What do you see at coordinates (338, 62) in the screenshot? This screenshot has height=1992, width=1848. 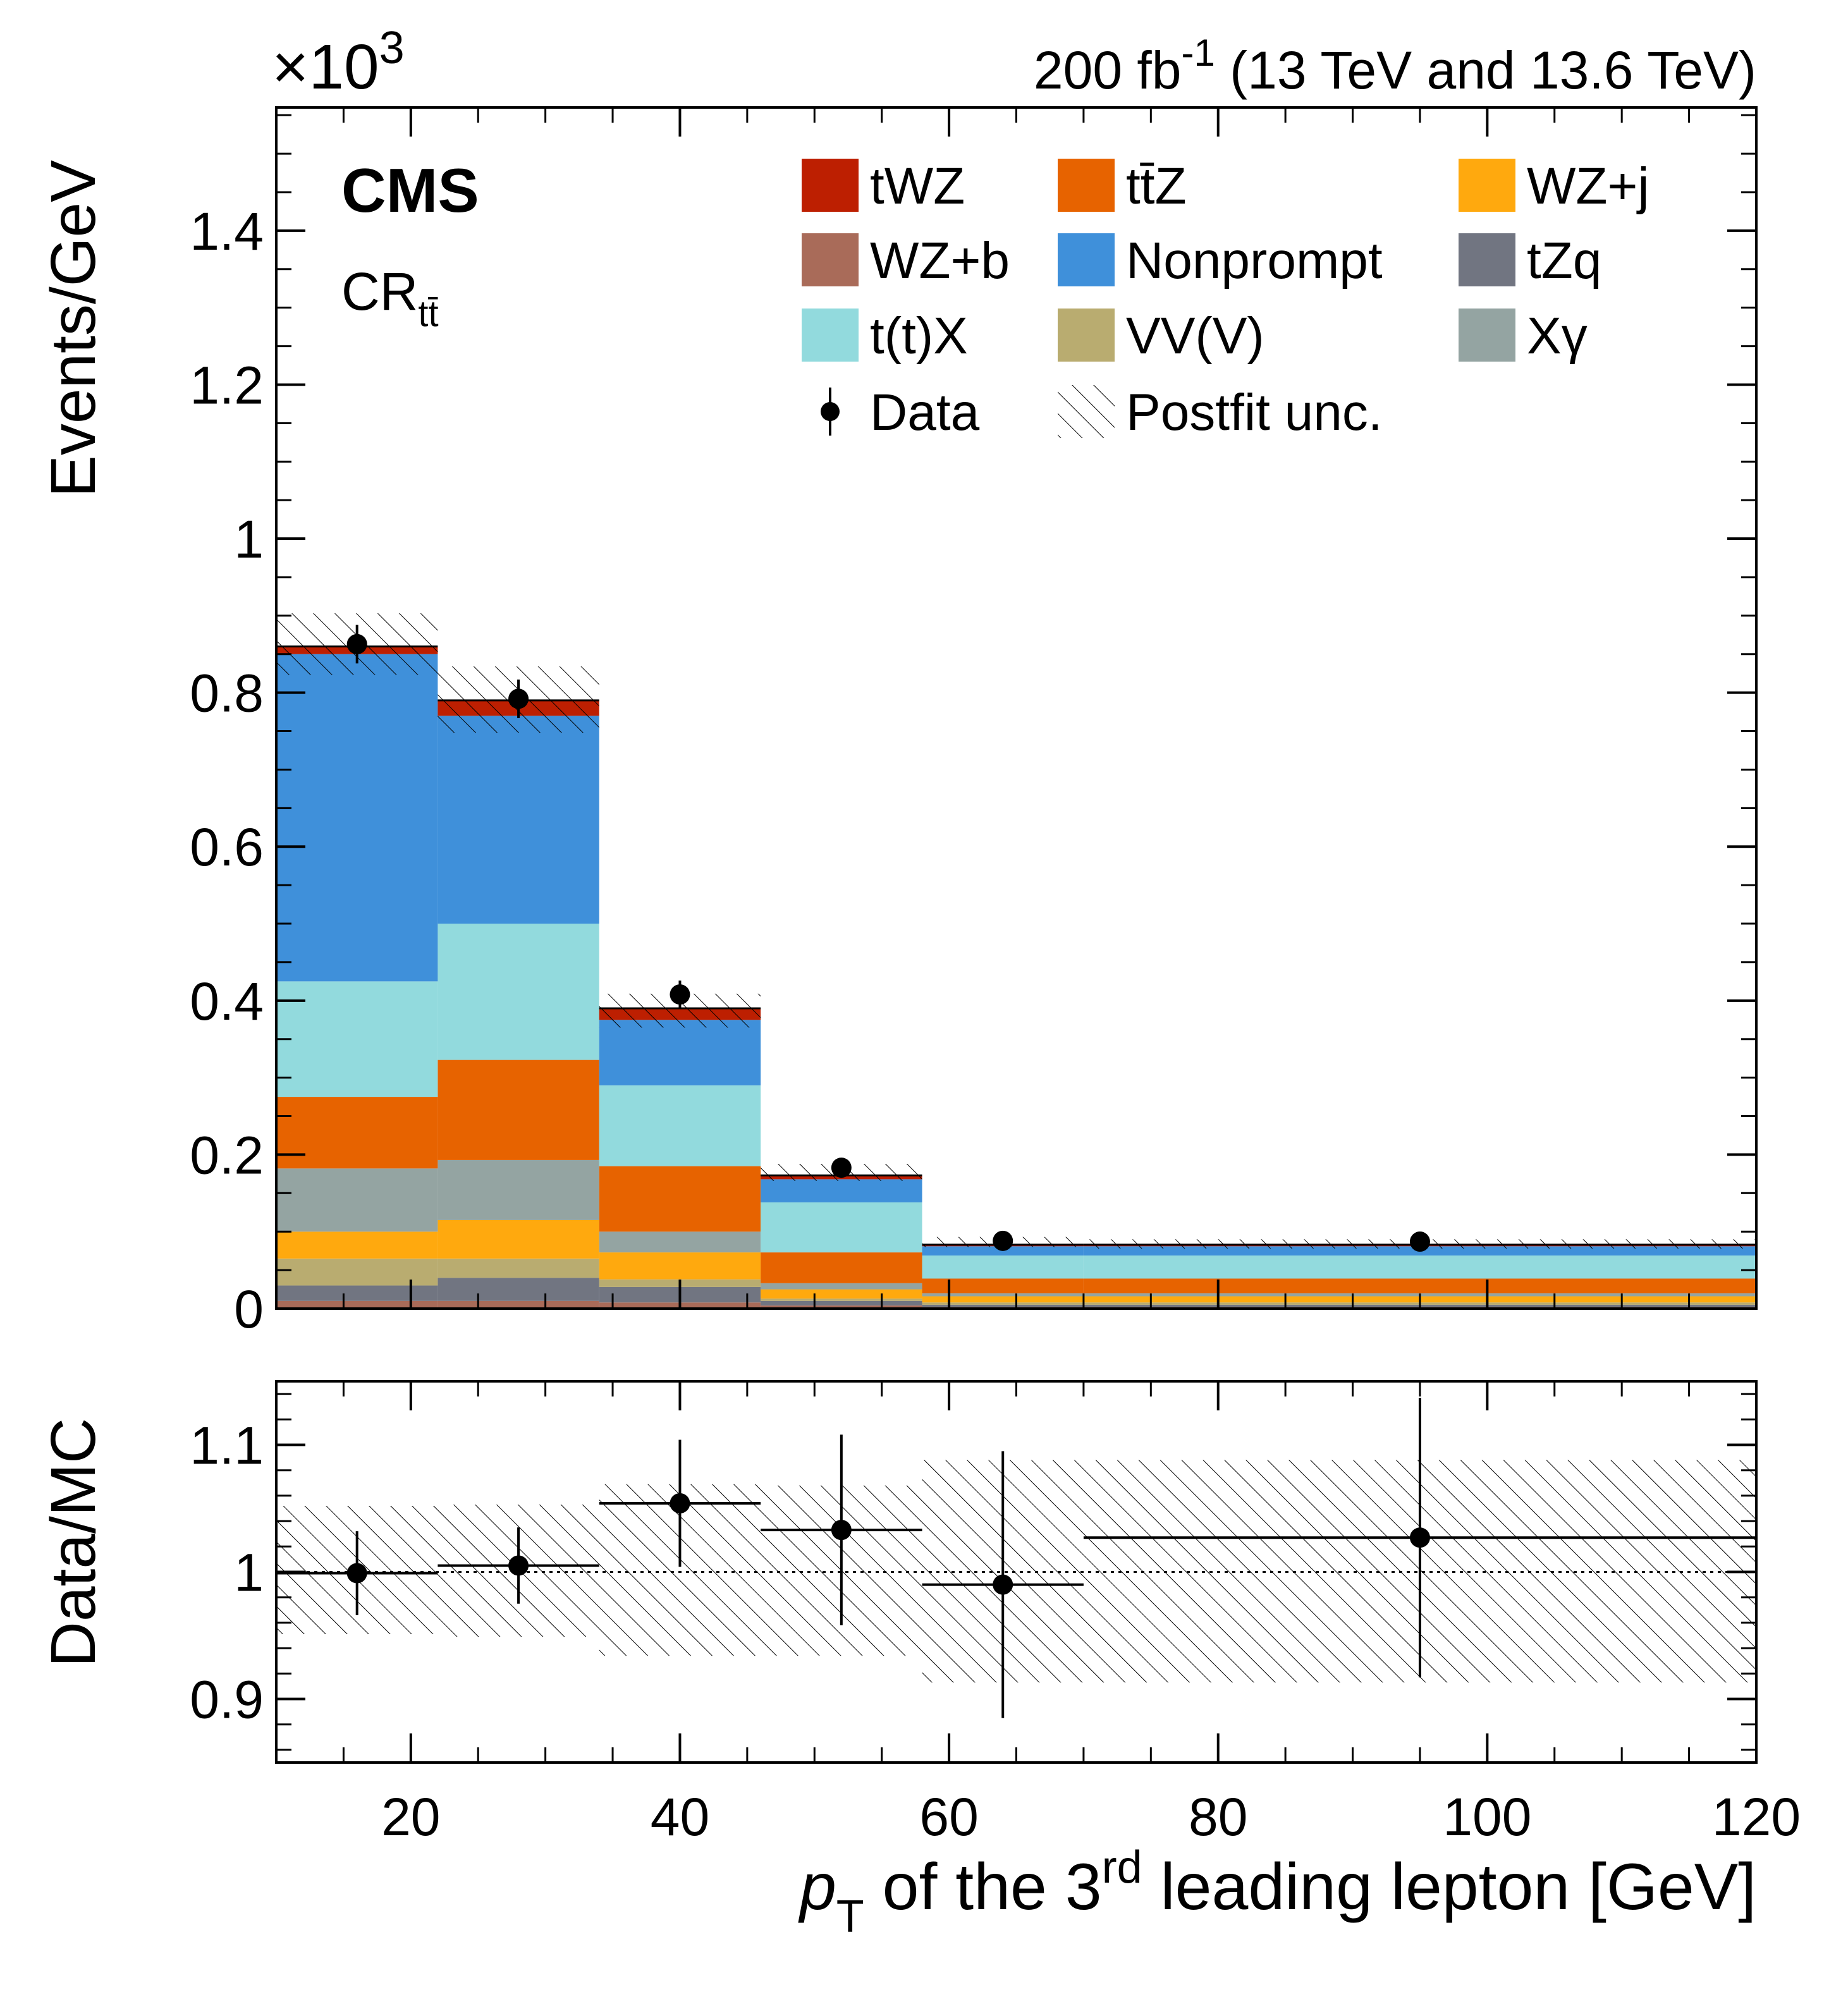 I see `scale-factor-base: ×10³` at bounding box center [338, 62].